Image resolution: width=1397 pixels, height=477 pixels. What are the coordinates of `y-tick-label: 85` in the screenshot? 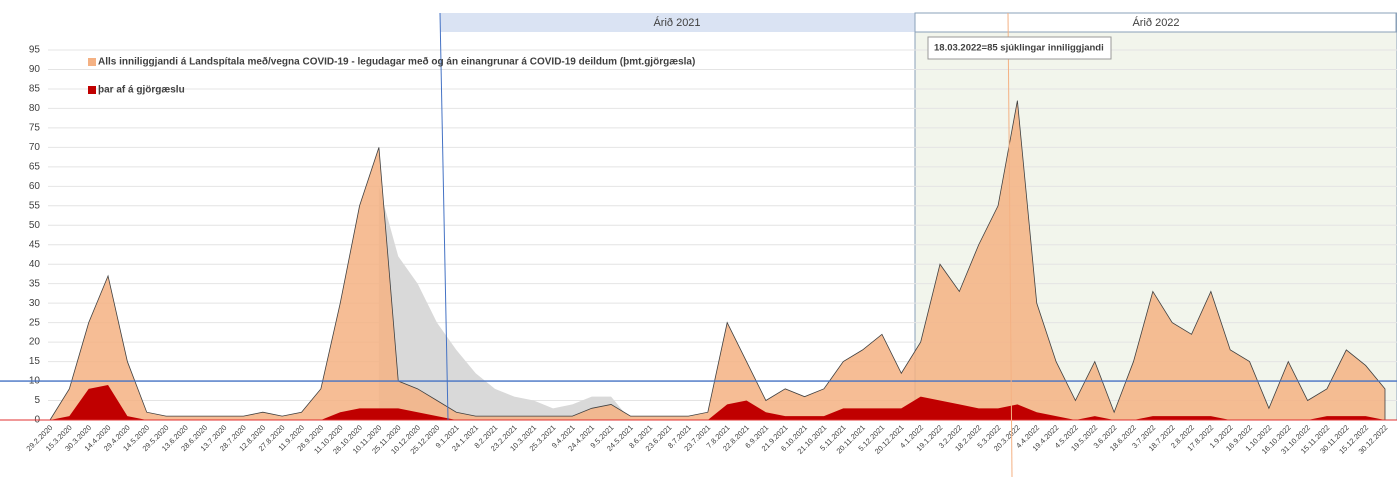 It's located at (35, 89).